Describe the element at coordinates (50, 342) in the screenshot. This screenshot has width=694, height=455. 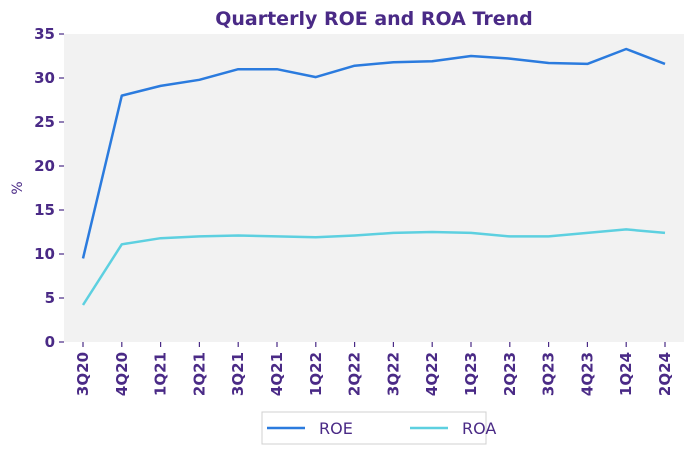
I see `y-tick-label: 0` at that location.